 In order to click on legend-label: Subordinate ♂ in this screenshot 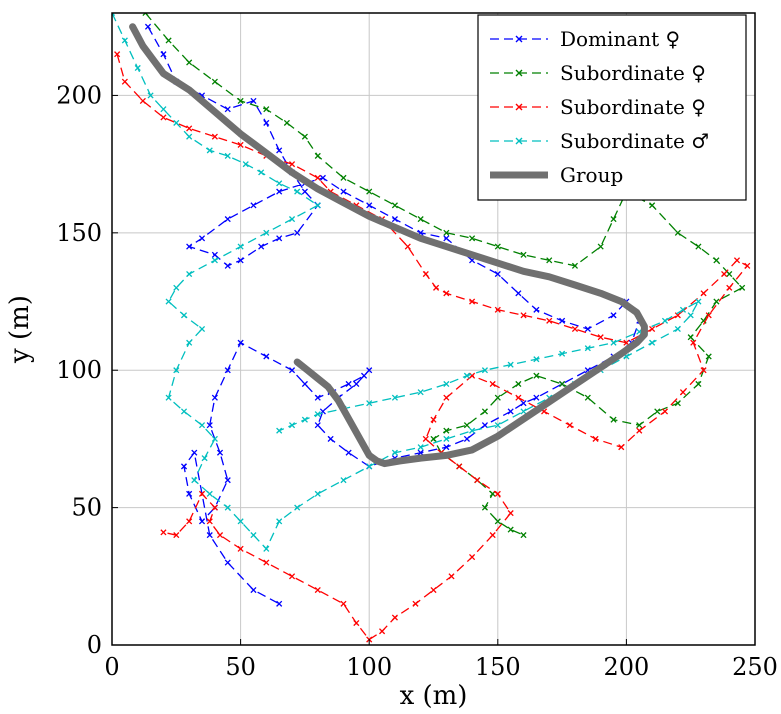, I will do `click(634, 141)`.